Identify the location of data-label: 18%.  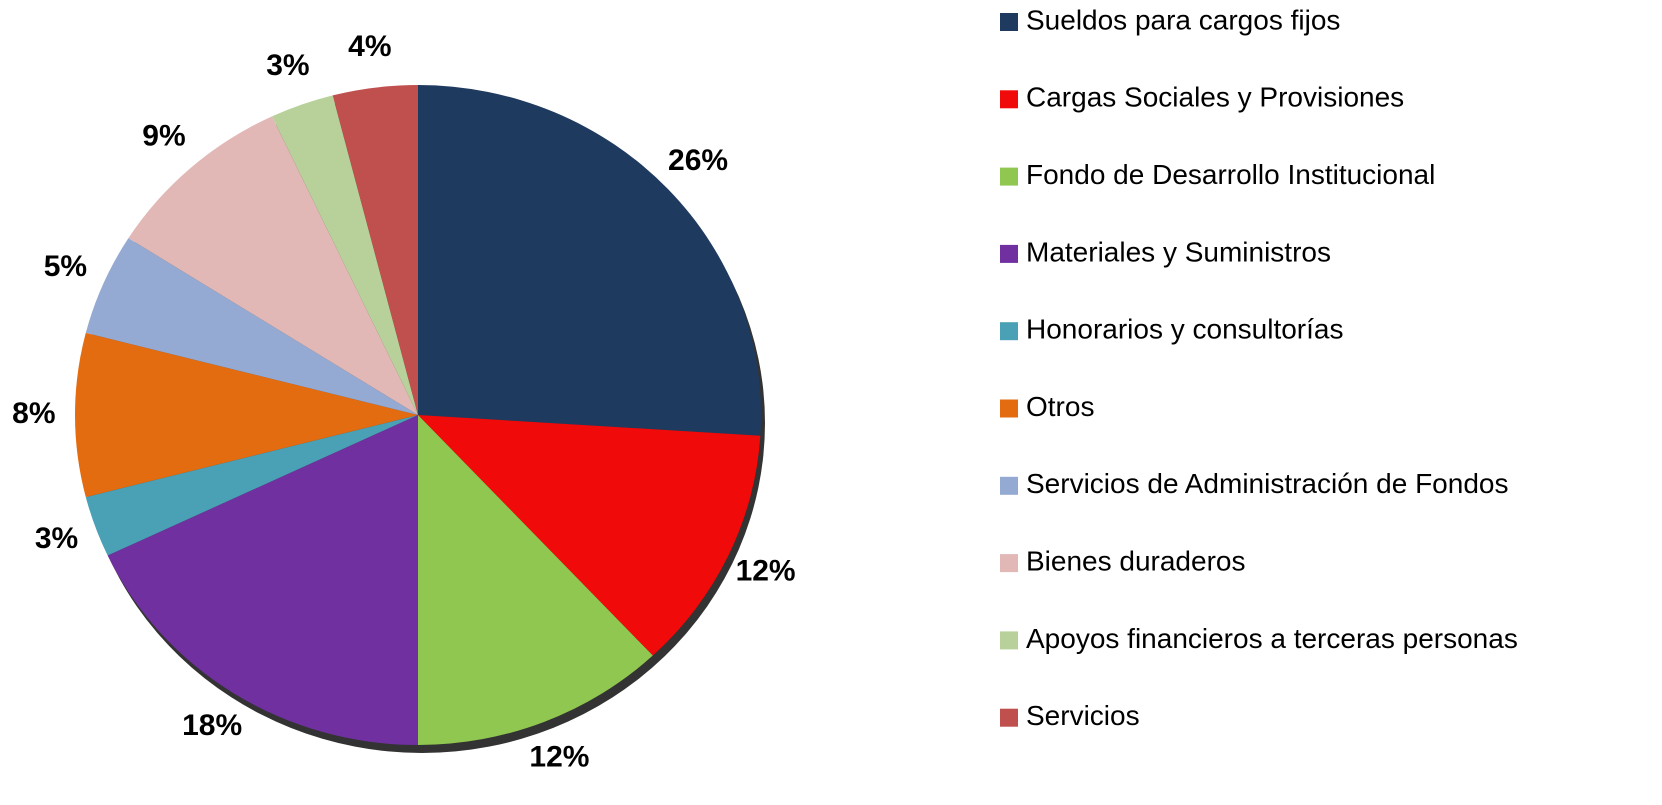
(212, 725).